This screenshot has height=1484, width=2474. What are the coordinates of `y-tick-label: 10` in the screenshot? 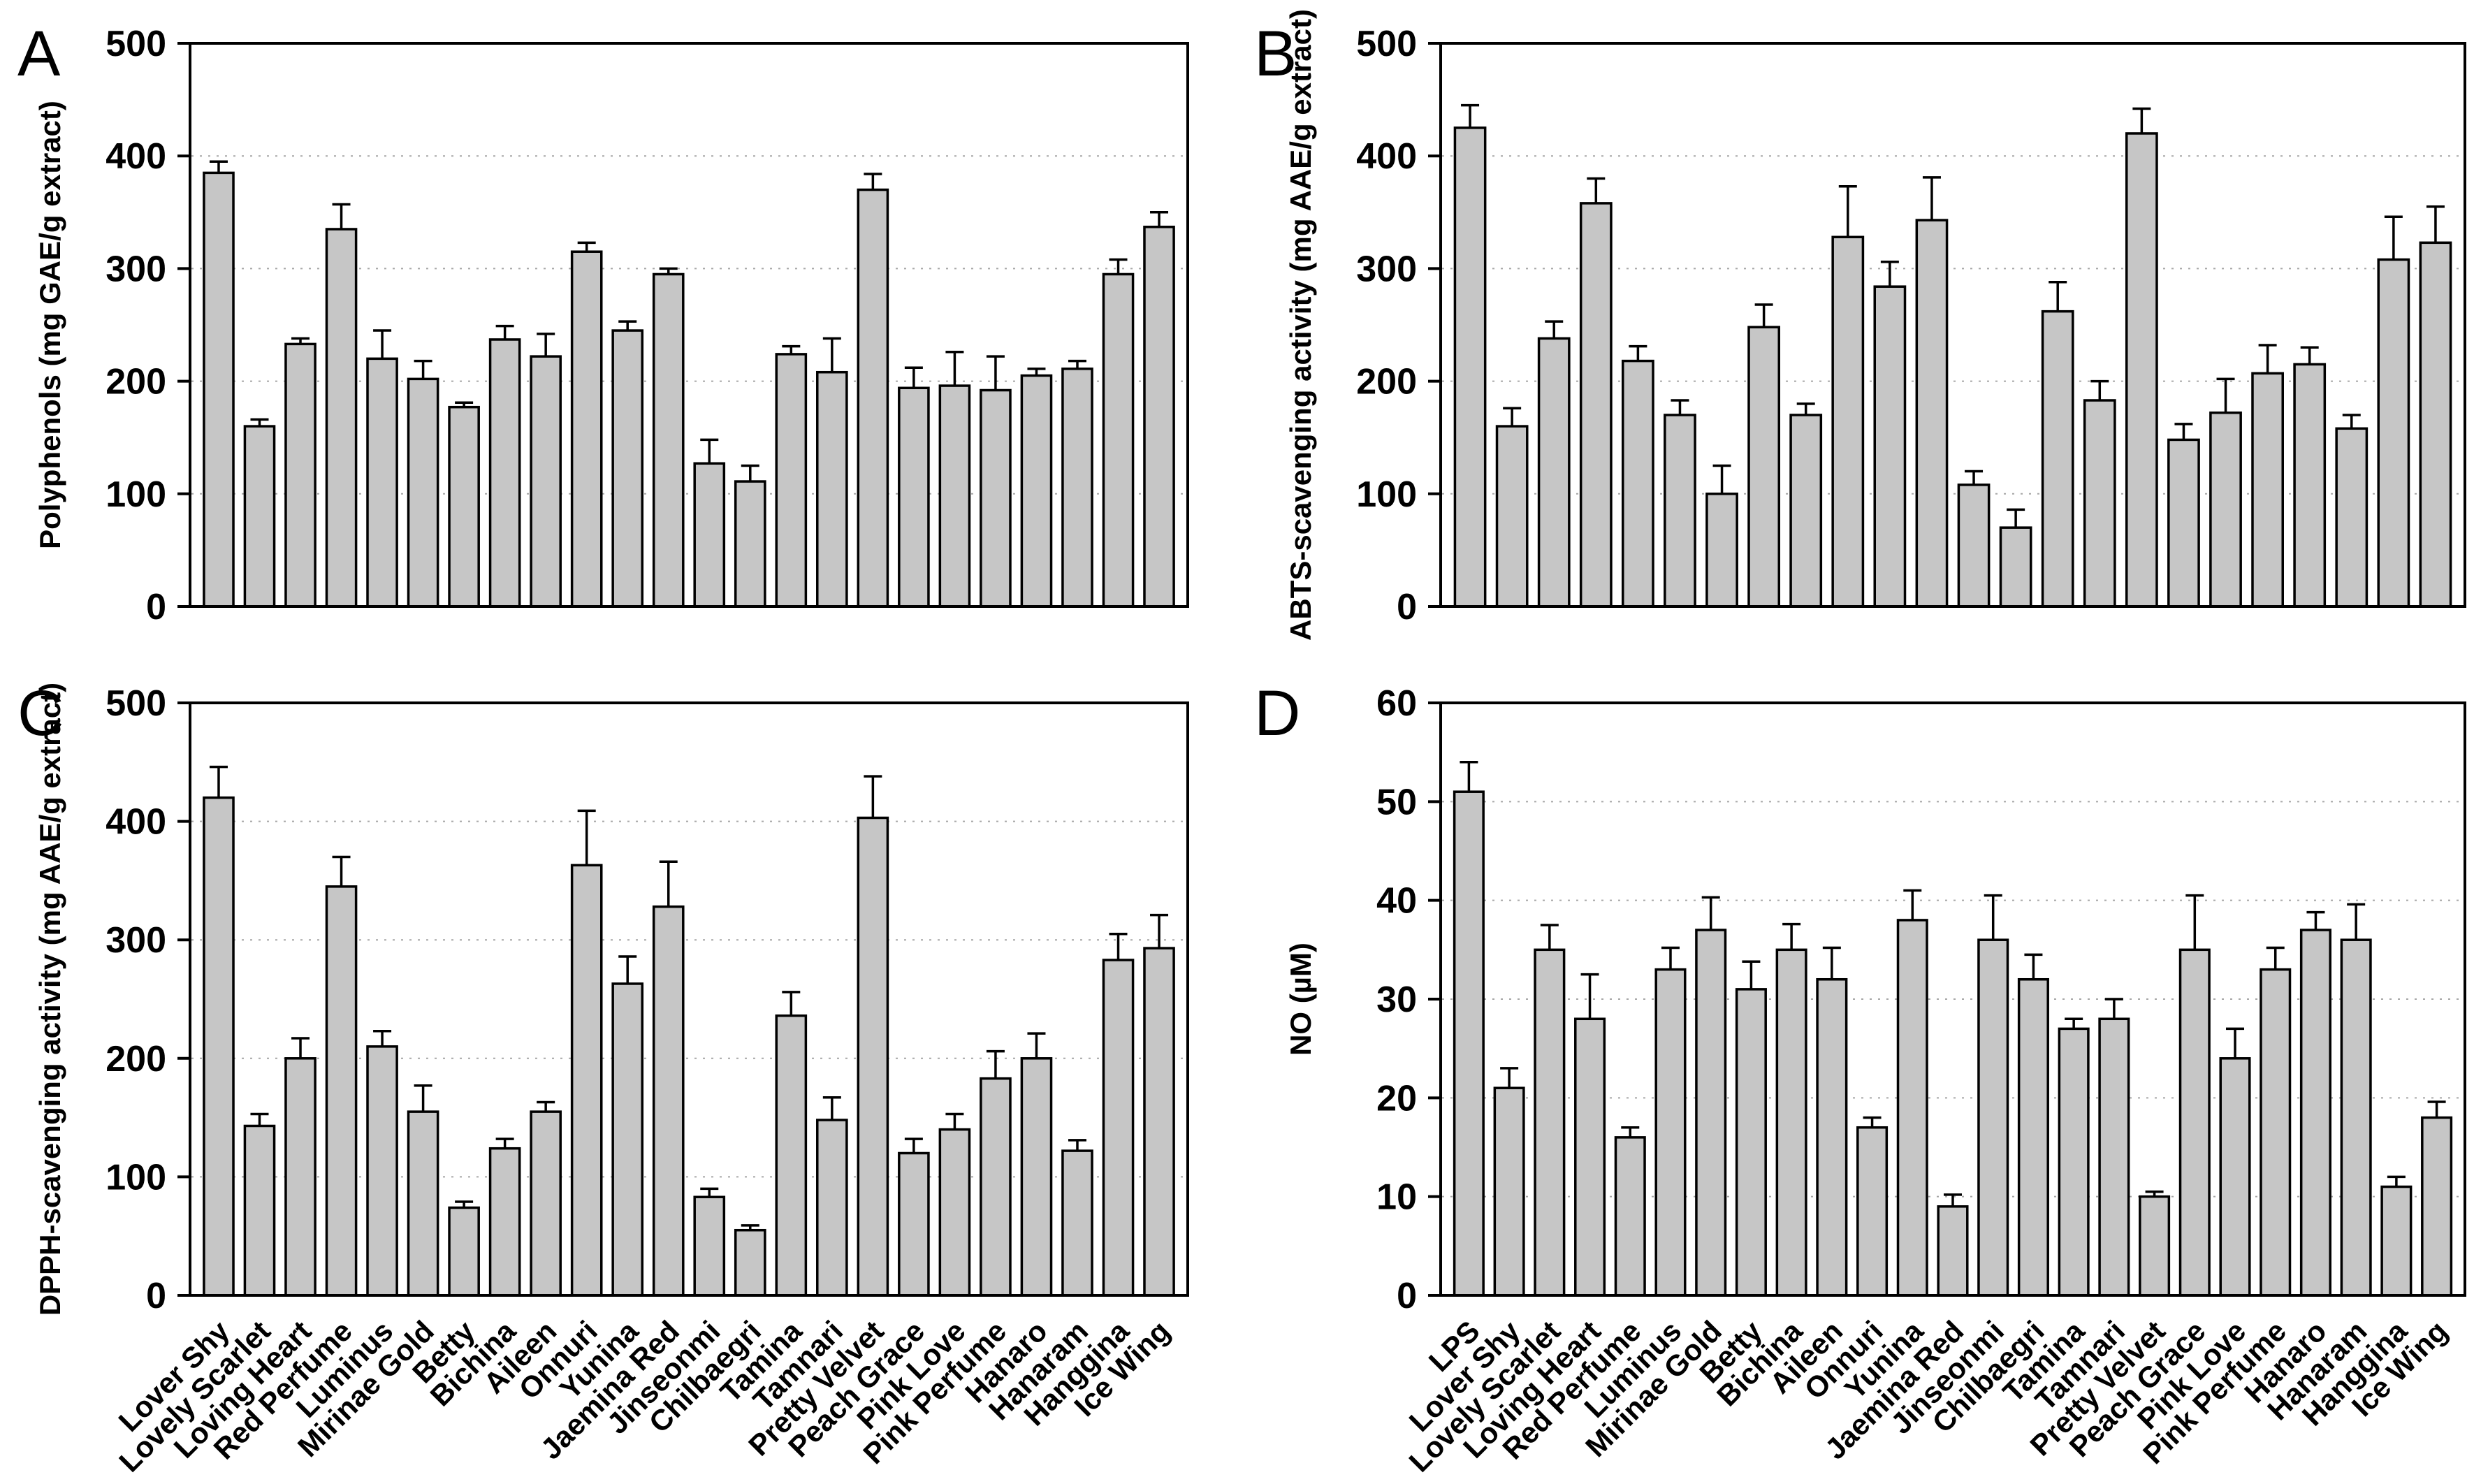 It's located at (1397, 1197).